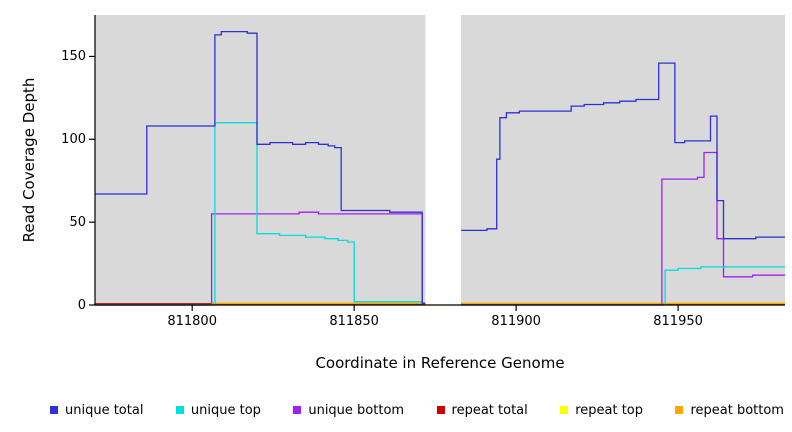 This screenshot has width=792, height=432. What do you see at coordinates (356, 410) in the screenshot?
I see `legend-label: unique bottom` at bounding box center [356, 410].